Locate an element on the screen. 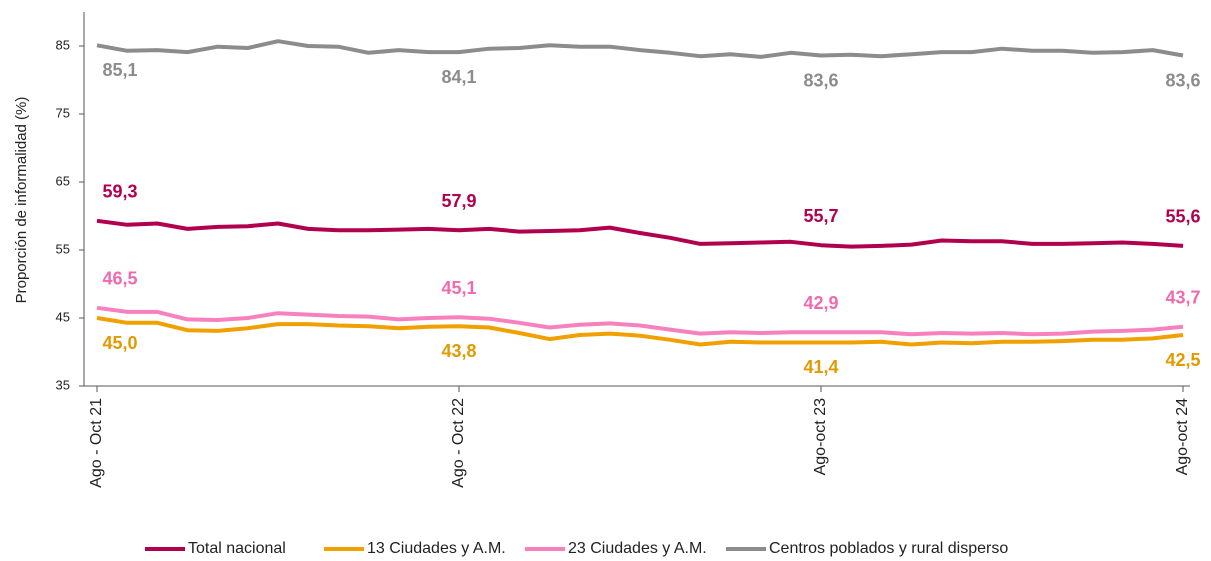 The width and height of the screenshot is (1211, 561). y-tick-label: 55 is located at coordinates (63, 248).